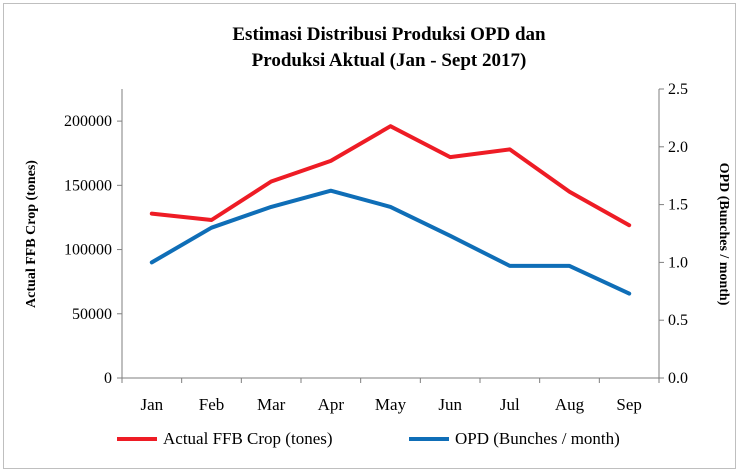 The width and height of the screenshot is (741, 474). Describe the element at coordinates (450, 404) in the screenshot. I see `x-axis-tick-label: Jun` at that location.